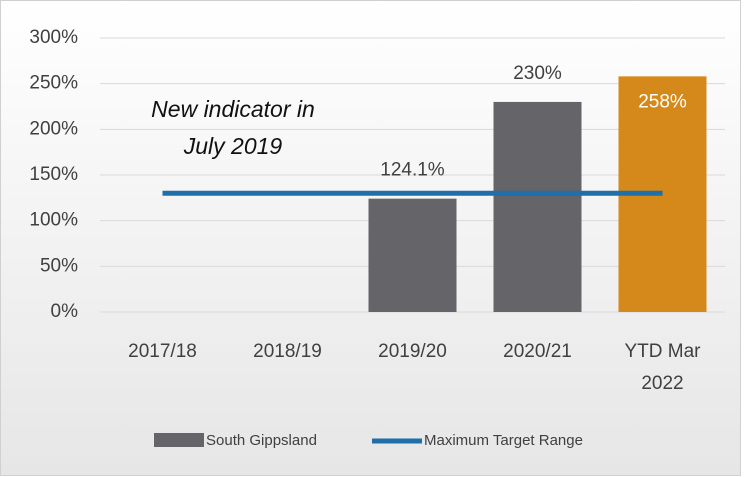 The width and height of the screenshot is (744, 477). What do you see at coordinates (233, 146) in the screenshot?
I see `annotation: July 2019` at bounding box center [233, 146].